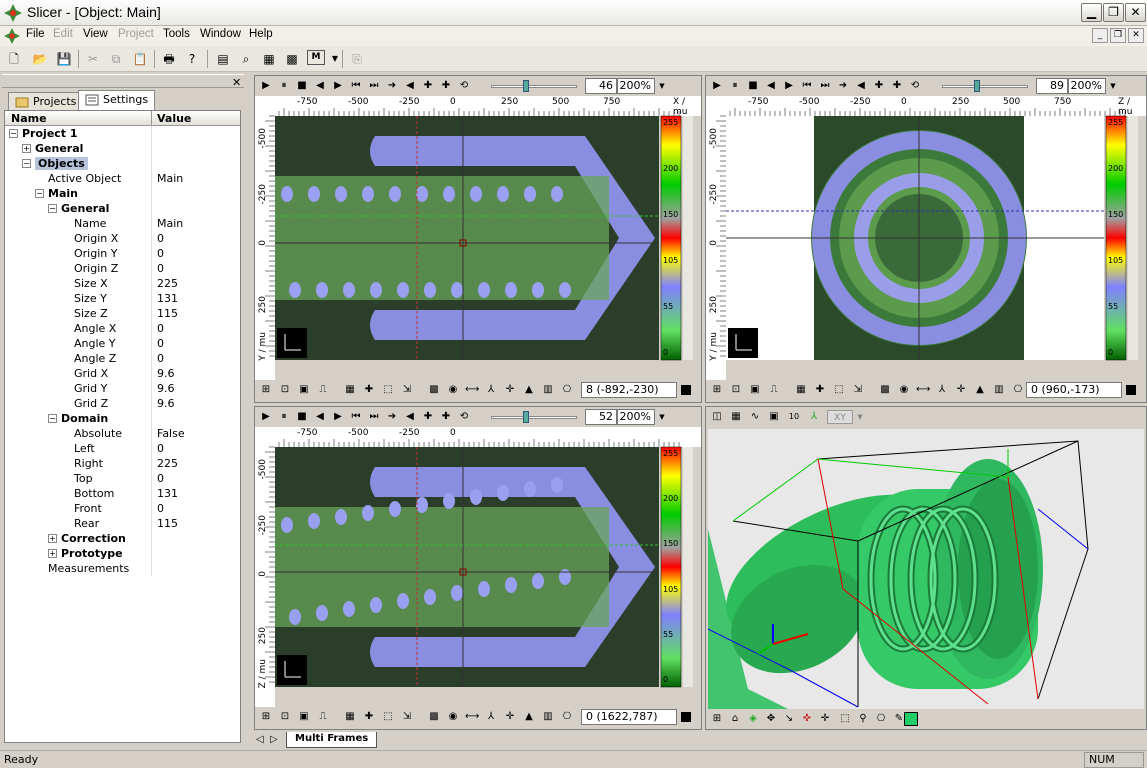  I want to click on tree-row-value: 225, so click(167, 463).